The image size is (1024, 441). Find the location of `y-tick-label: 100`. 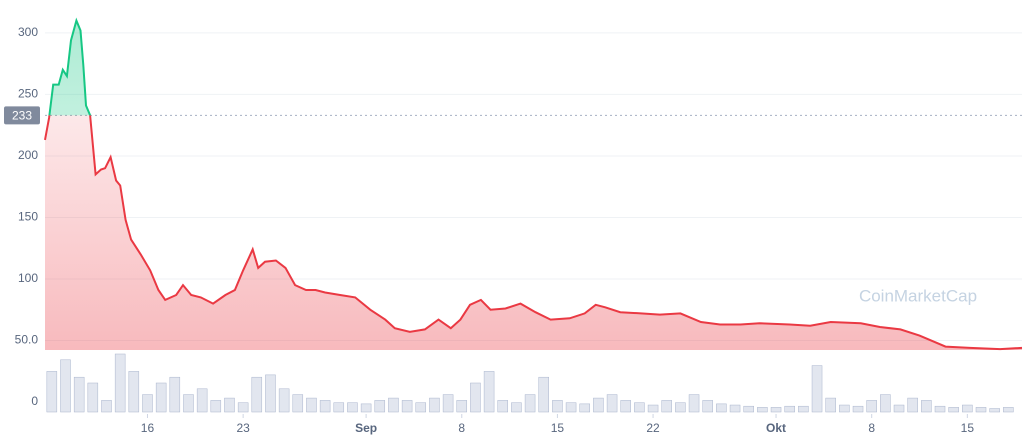

y-tick-label: 100 is located at coordinates (28, 278).